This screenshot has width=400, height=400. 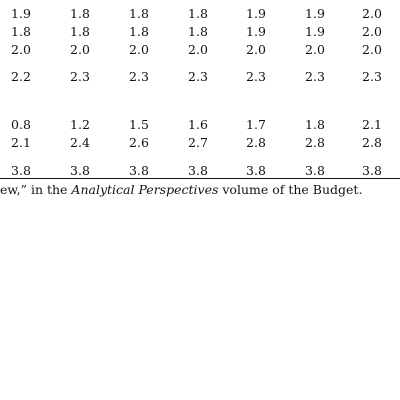 I want to click on table-cell: 2.7, so click(x=198, y=142).